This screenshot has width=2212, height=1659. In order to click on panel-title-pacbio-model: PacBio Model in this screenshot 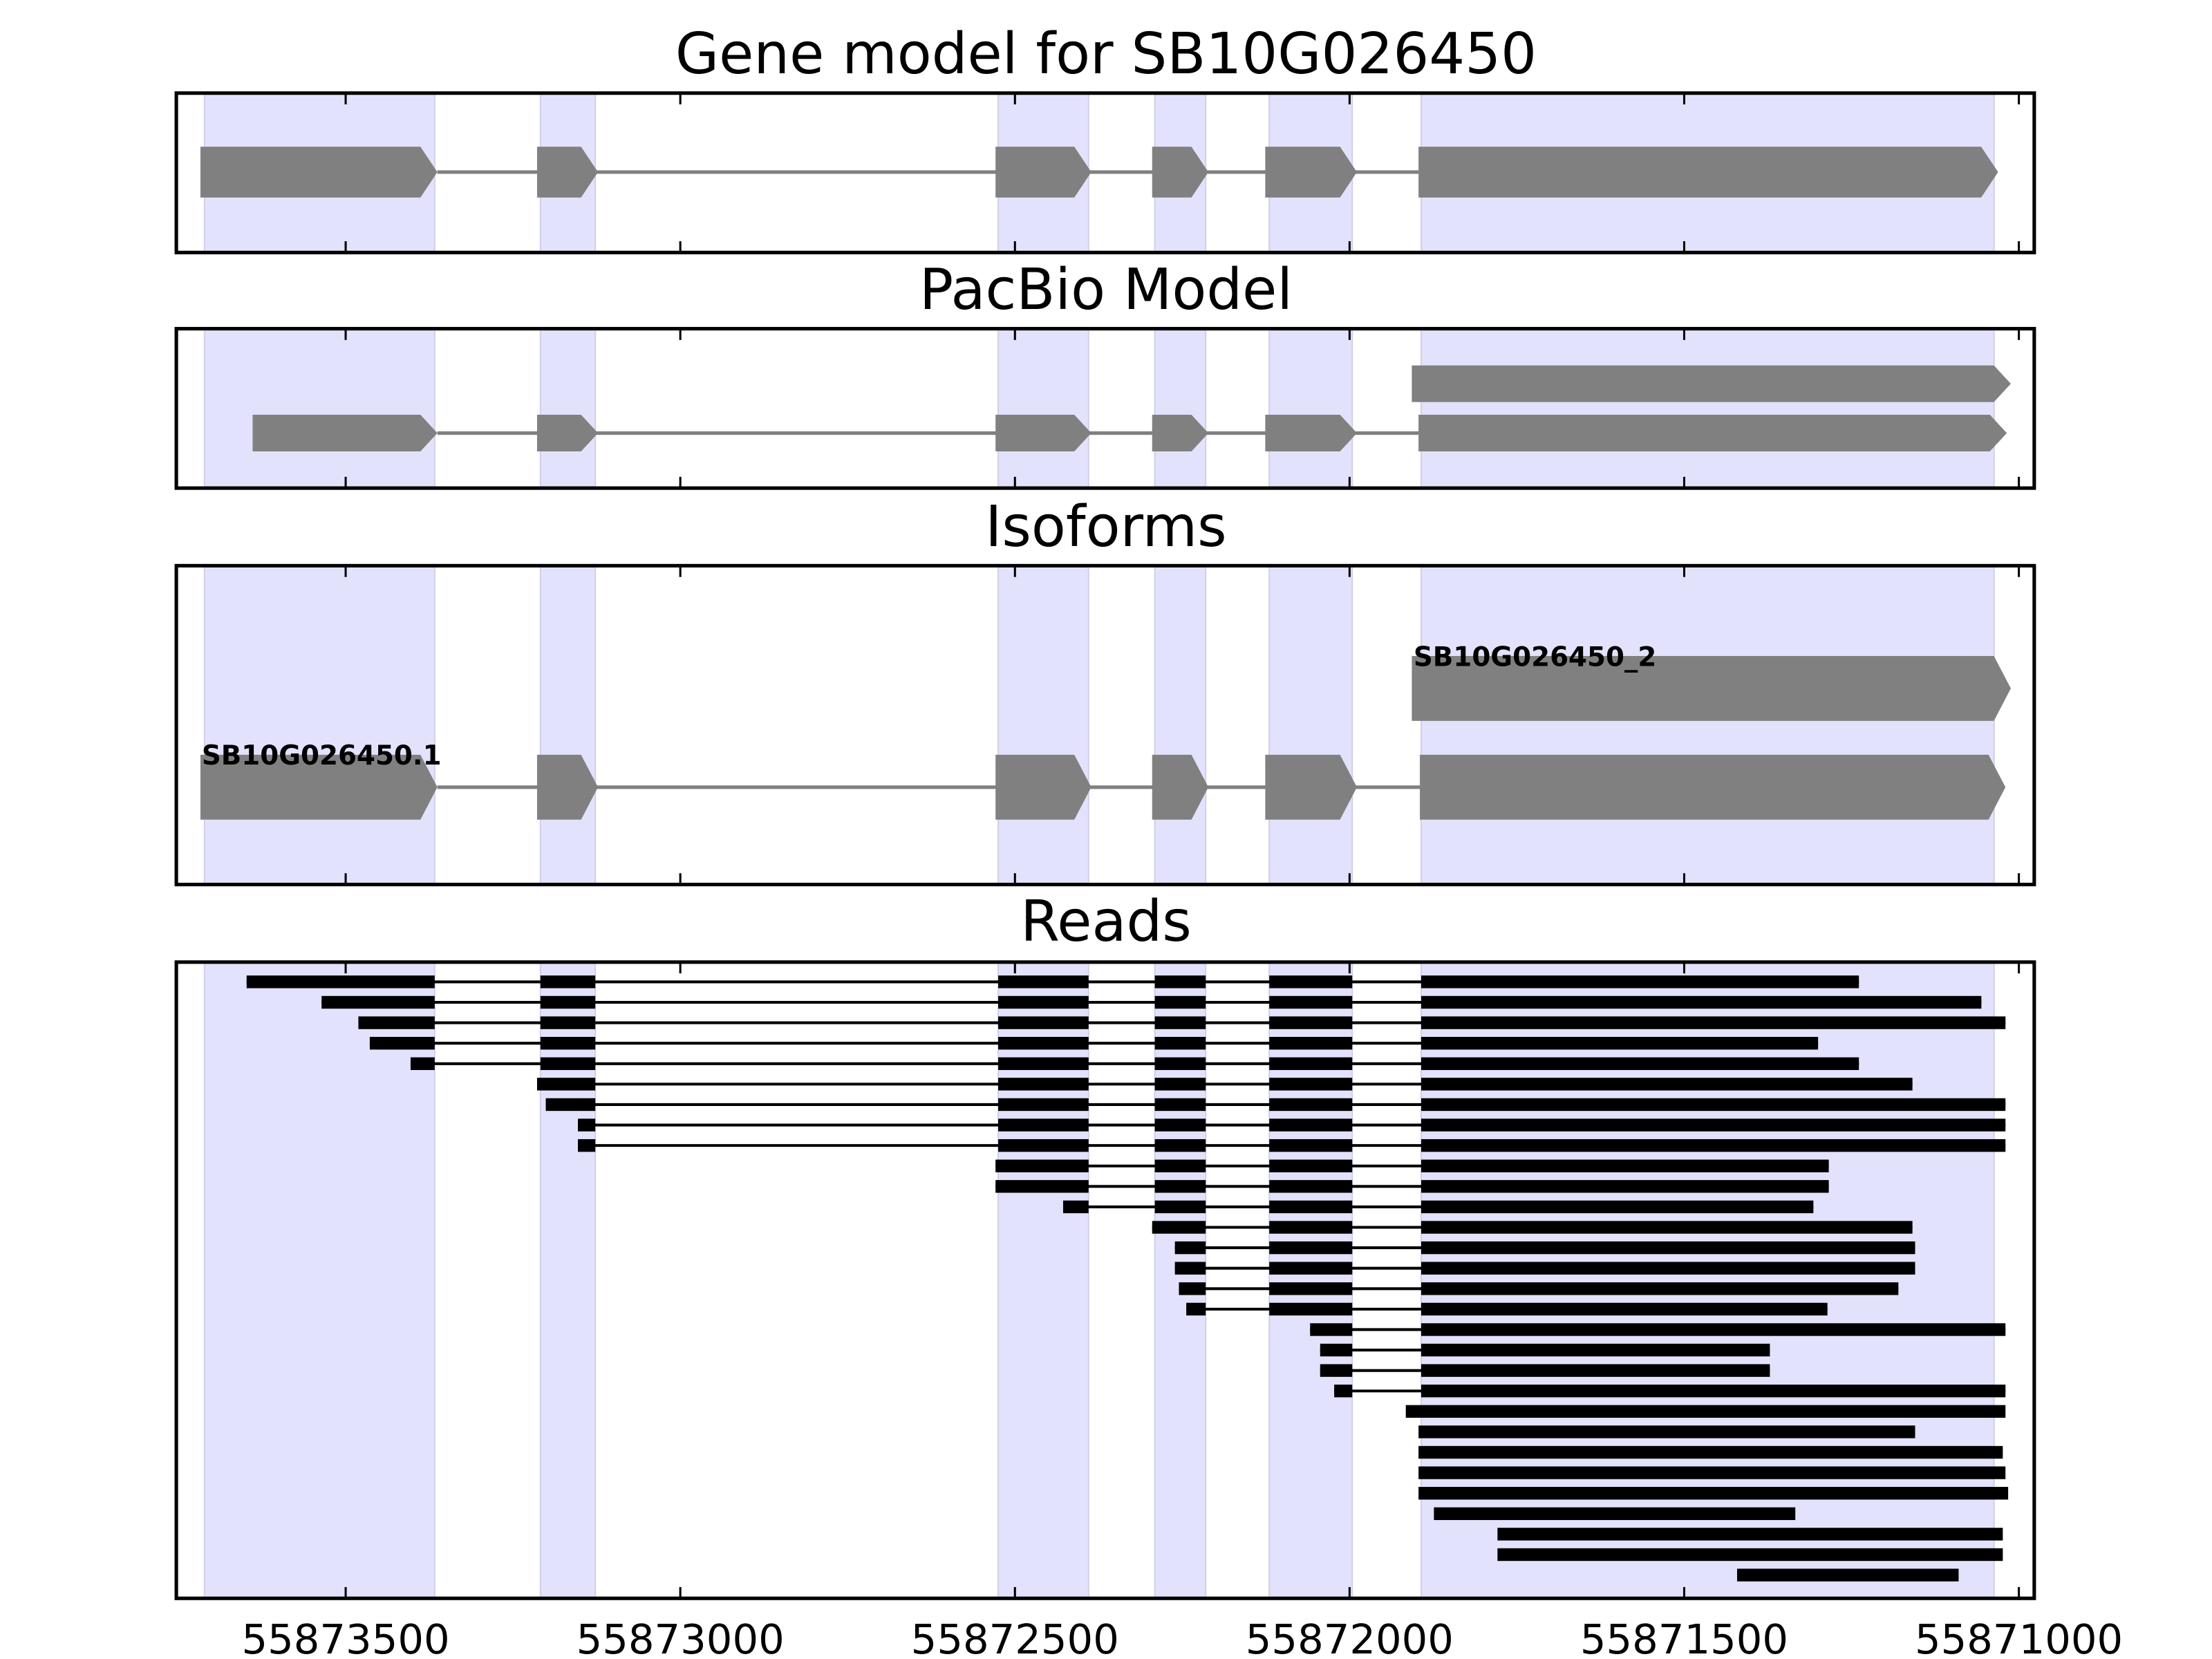, I will do `click(1106, 290)`.